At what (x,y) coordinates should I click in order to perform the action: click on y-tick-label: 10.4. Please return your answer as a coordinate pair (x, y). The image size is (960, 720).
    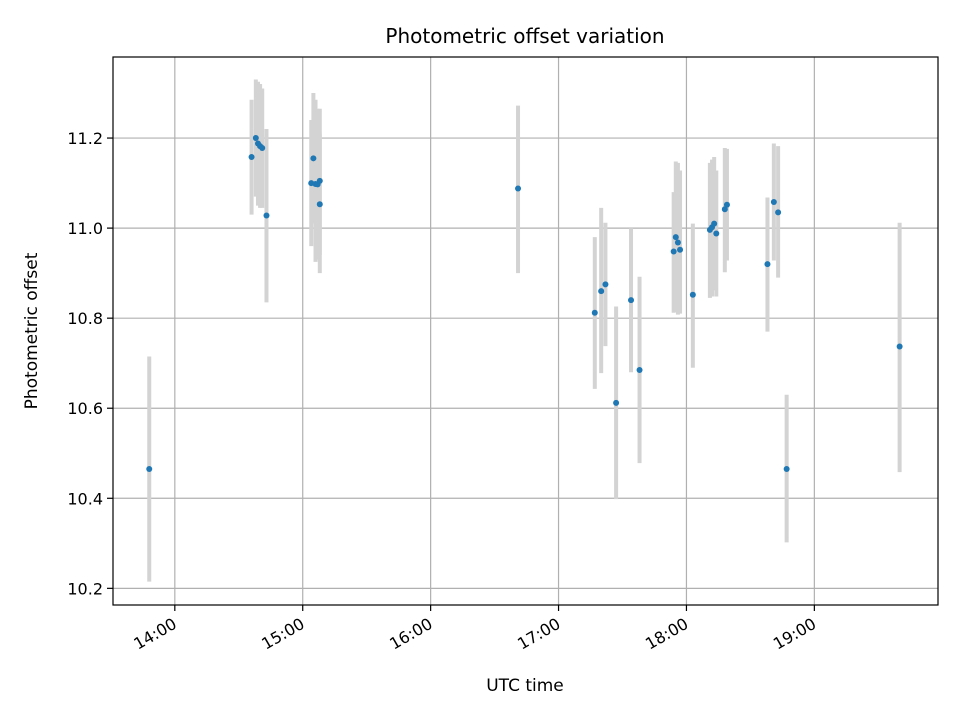
    Looking at the image, I should click on (85, 498).